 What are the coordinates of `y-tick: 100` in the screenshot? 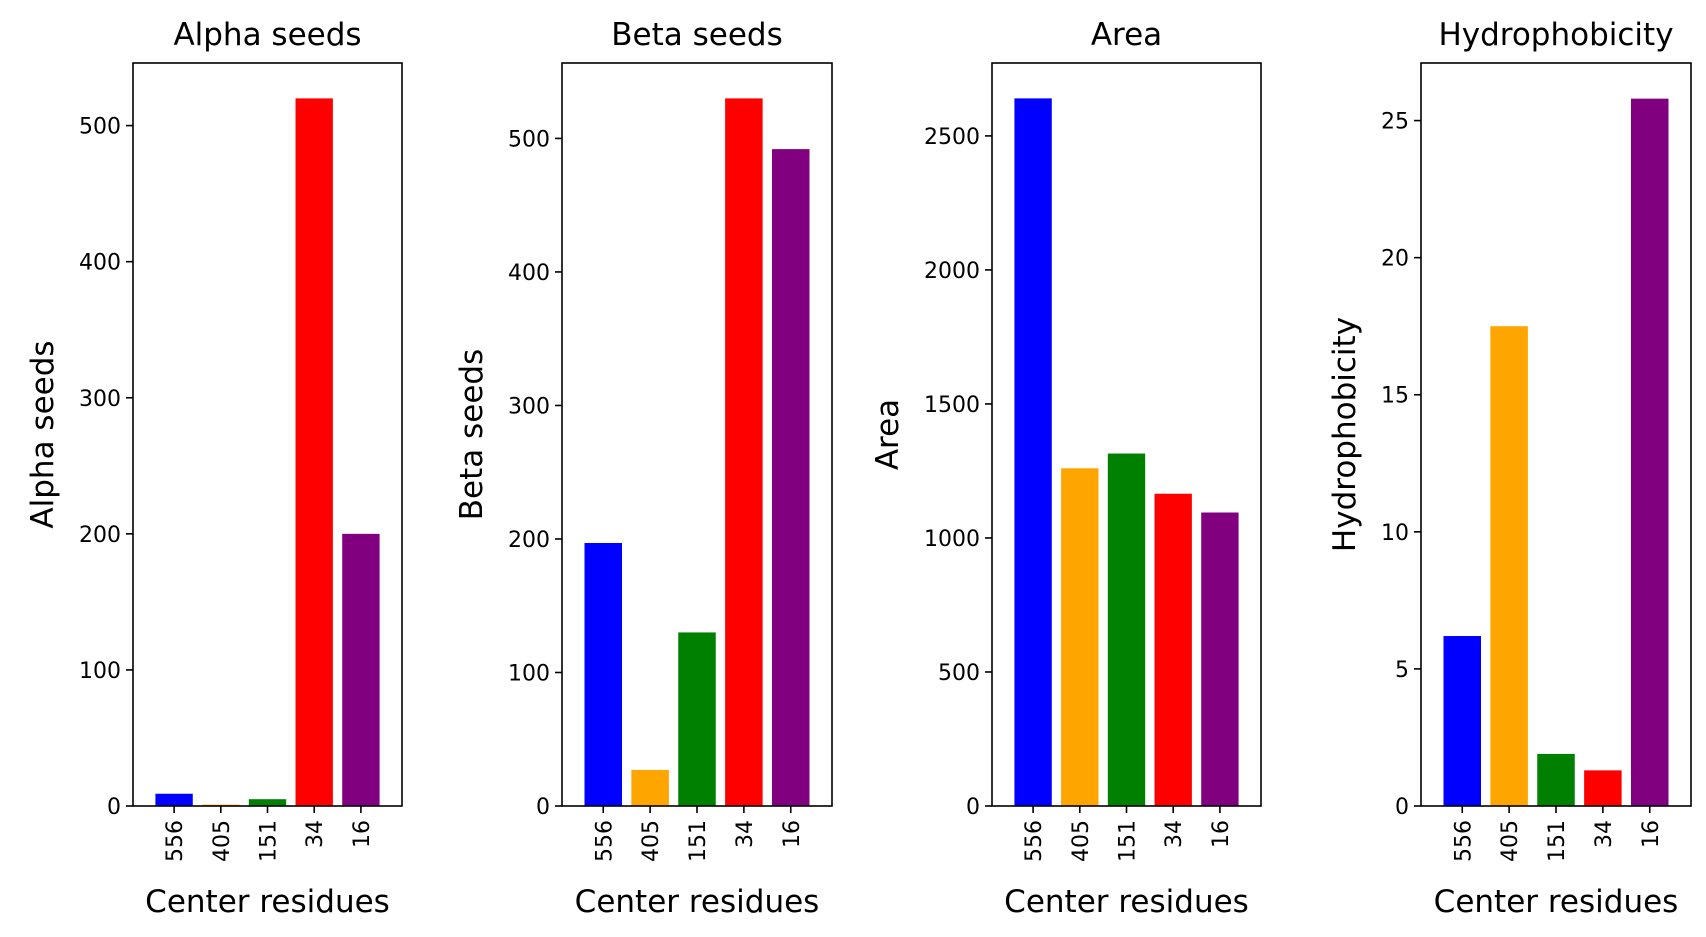 It's located at (106, 671).